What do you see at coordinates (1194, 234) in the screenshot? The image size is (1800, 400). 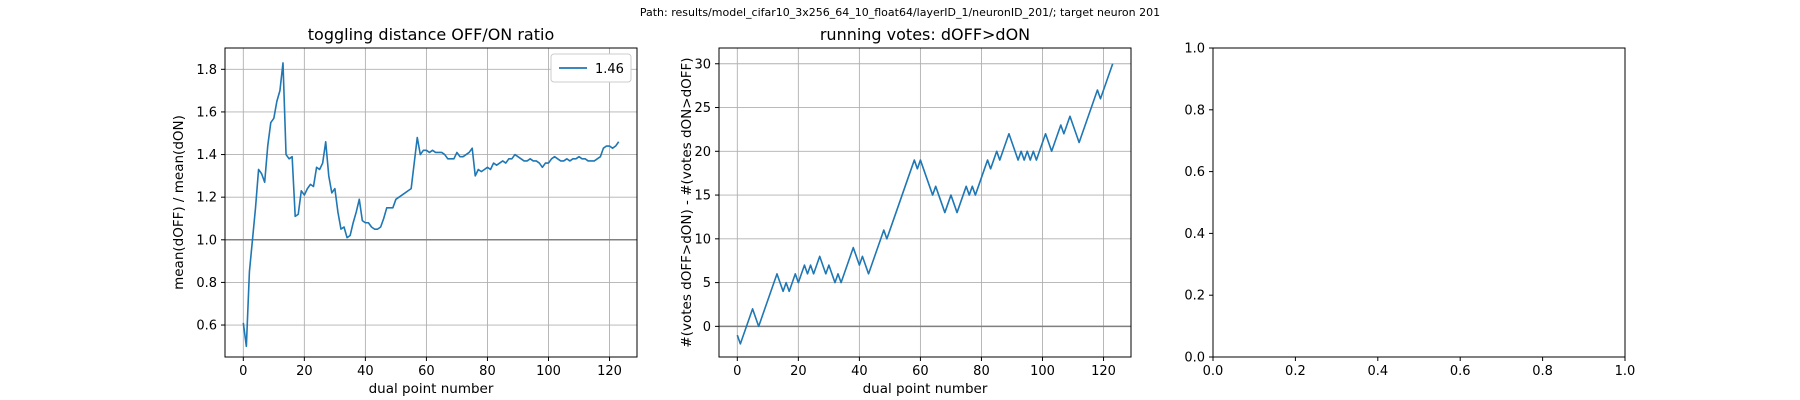 I see `y-tick-label: 0.4` at bounding box center [1194, 234].